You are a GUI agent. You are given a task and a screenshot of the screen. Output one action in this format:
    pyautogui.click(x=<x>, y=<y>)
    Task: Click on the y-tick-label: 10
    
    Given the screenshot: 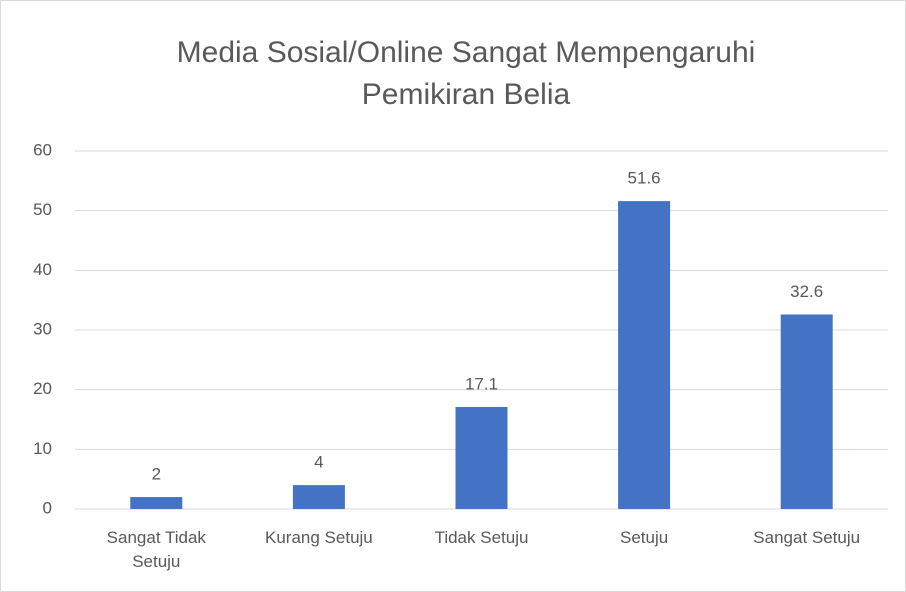 What is the action you would take?
    pyautogui.click(x=42, y=448)
    